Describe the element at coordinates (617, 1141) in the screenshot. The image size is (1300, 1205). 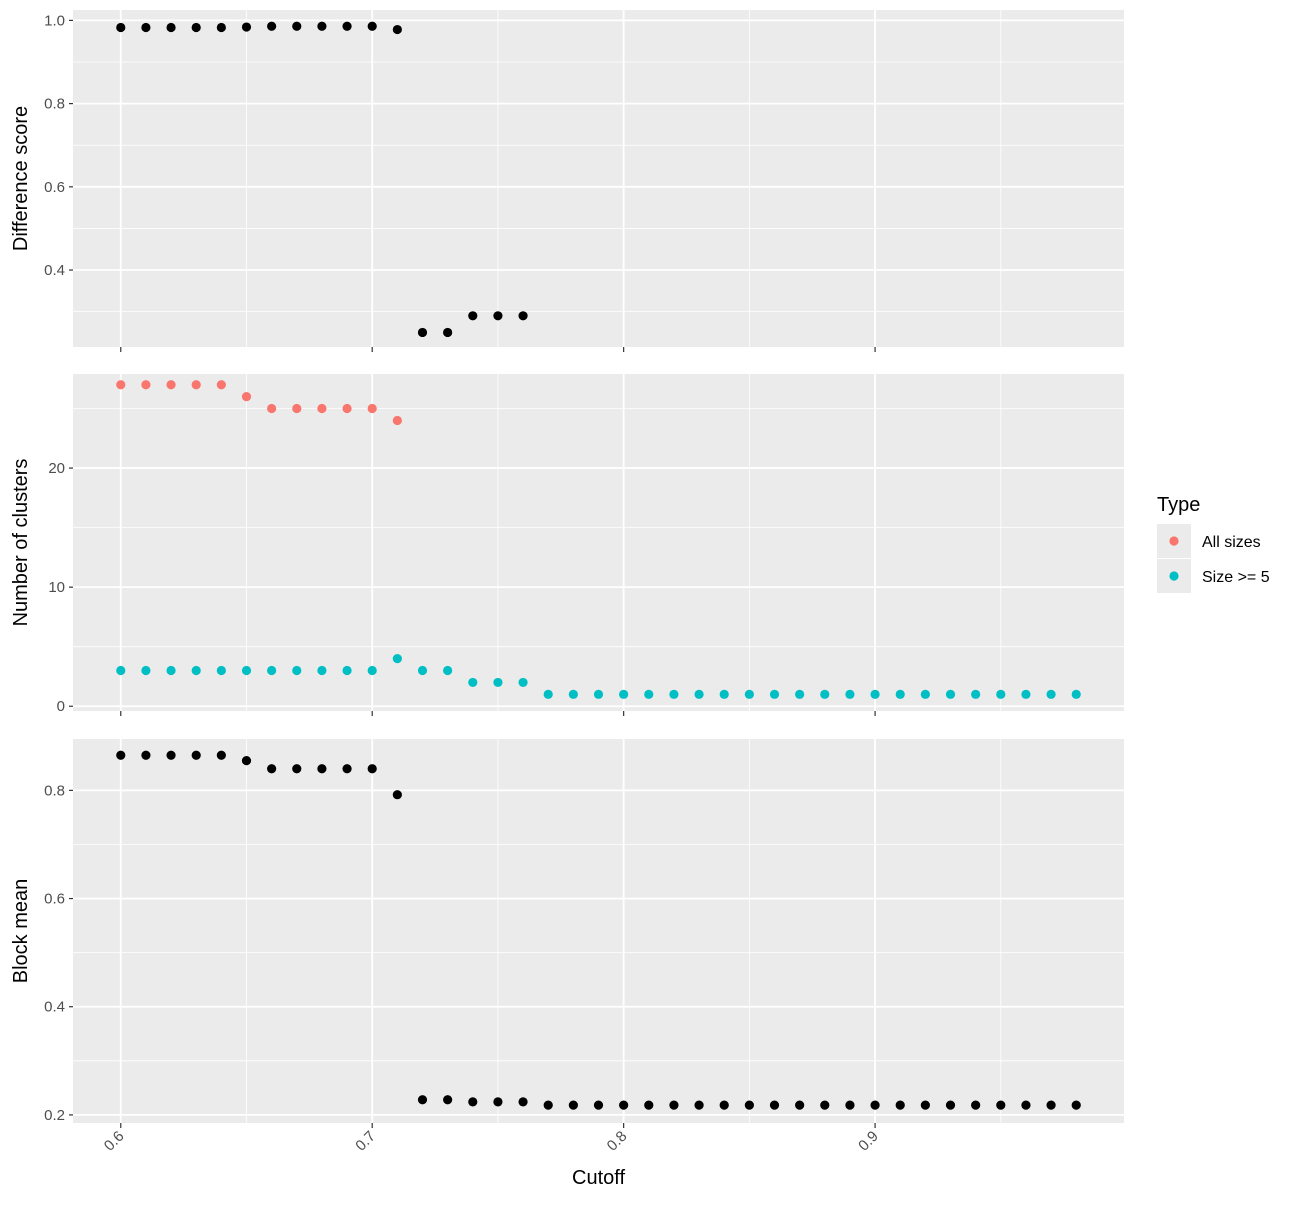
I see `x-tick-label: 0.8` at that location.